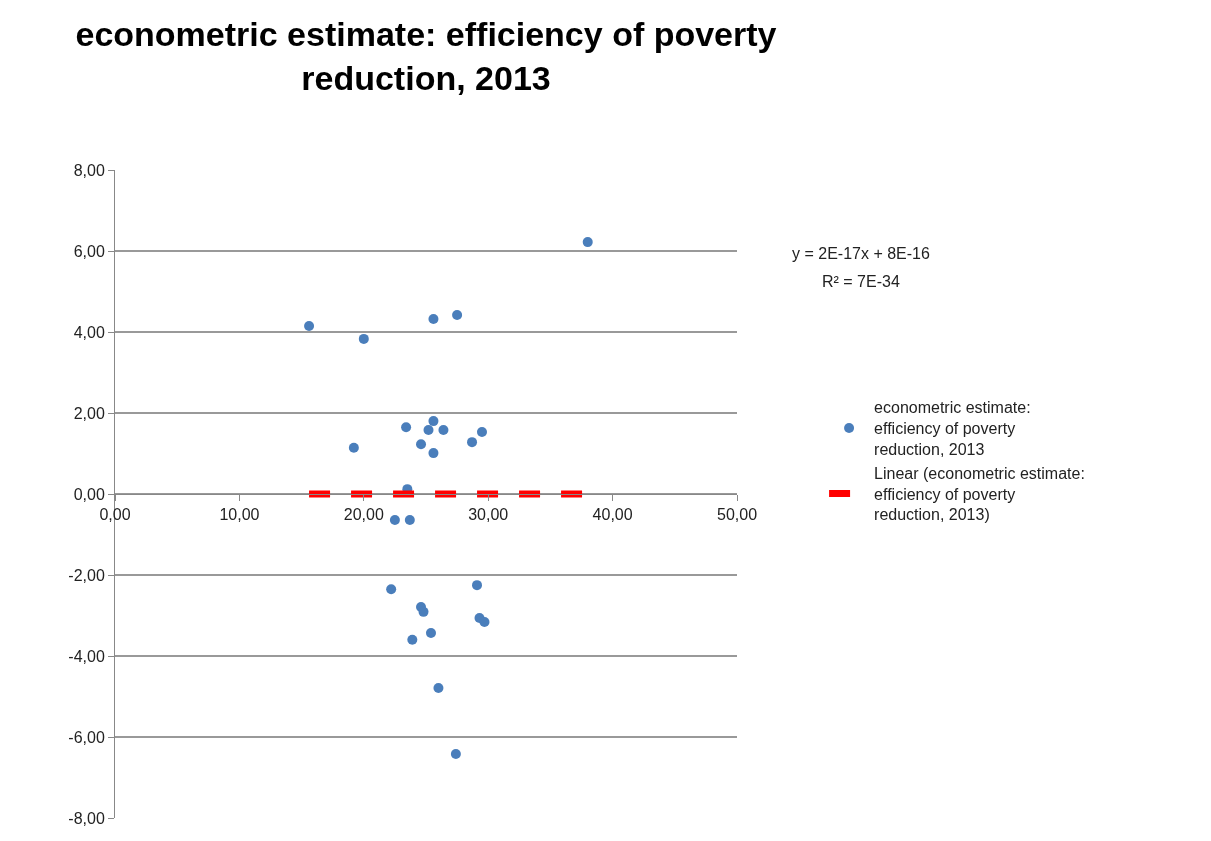 This screenshot has width=1211, height=841. What do you see at coordinates (86, 818) in the screenshot?
I see `y-tick-label: -8,00` at bounding box center [86, 818].